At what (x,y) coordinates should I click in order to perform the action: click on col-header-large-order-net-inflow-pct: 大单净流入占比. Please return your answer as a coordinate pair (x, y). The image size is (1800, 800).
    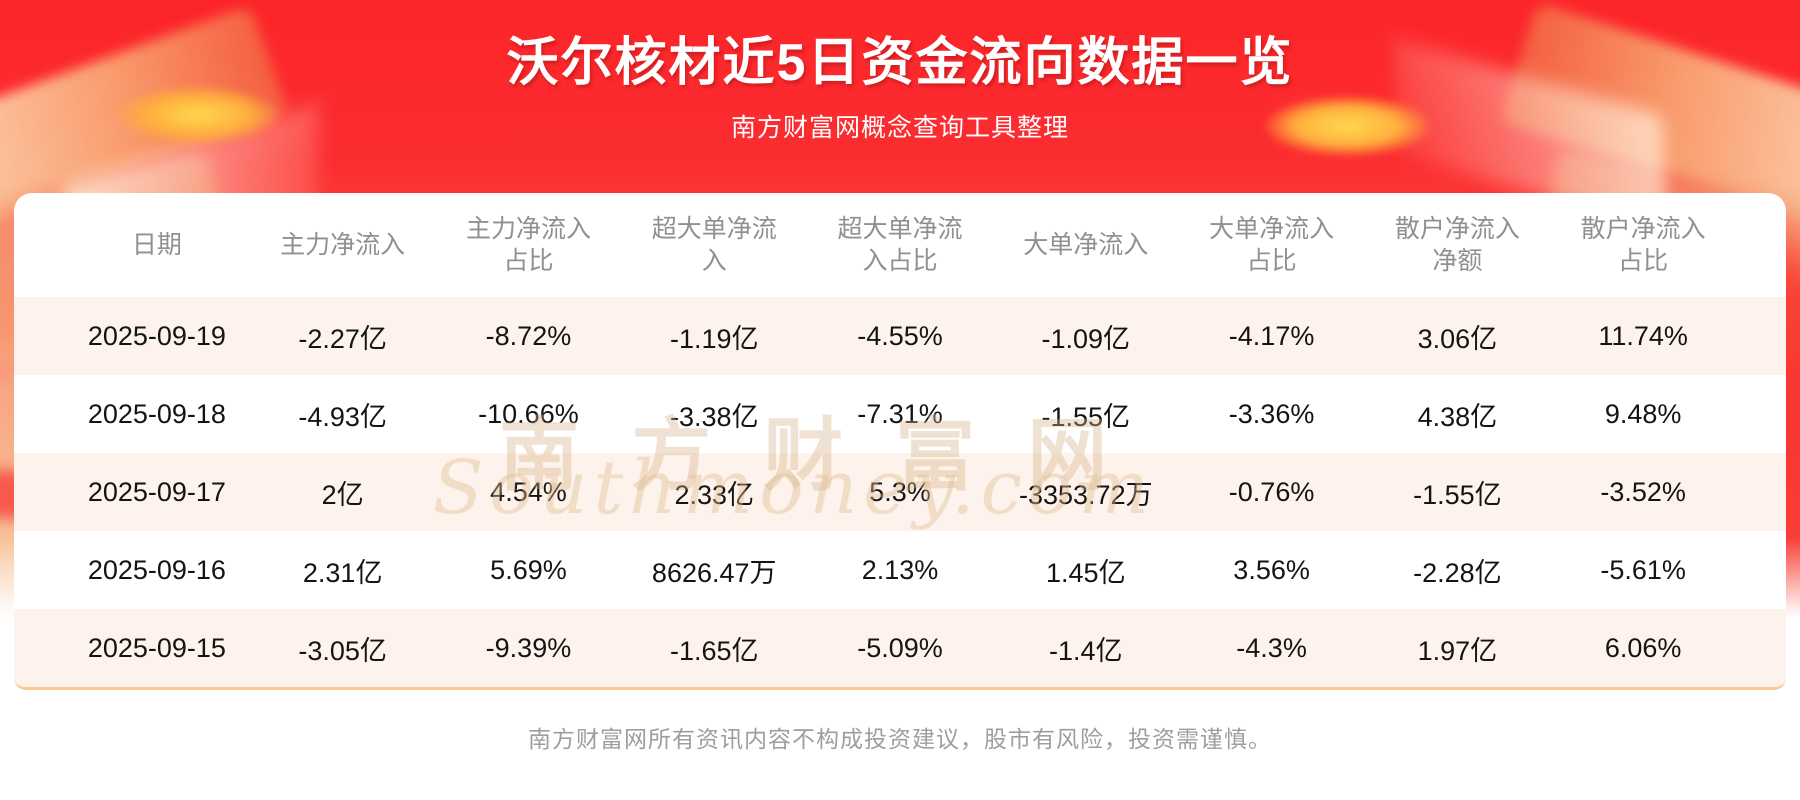
    Looking at the image, I should click on (1272, 245).